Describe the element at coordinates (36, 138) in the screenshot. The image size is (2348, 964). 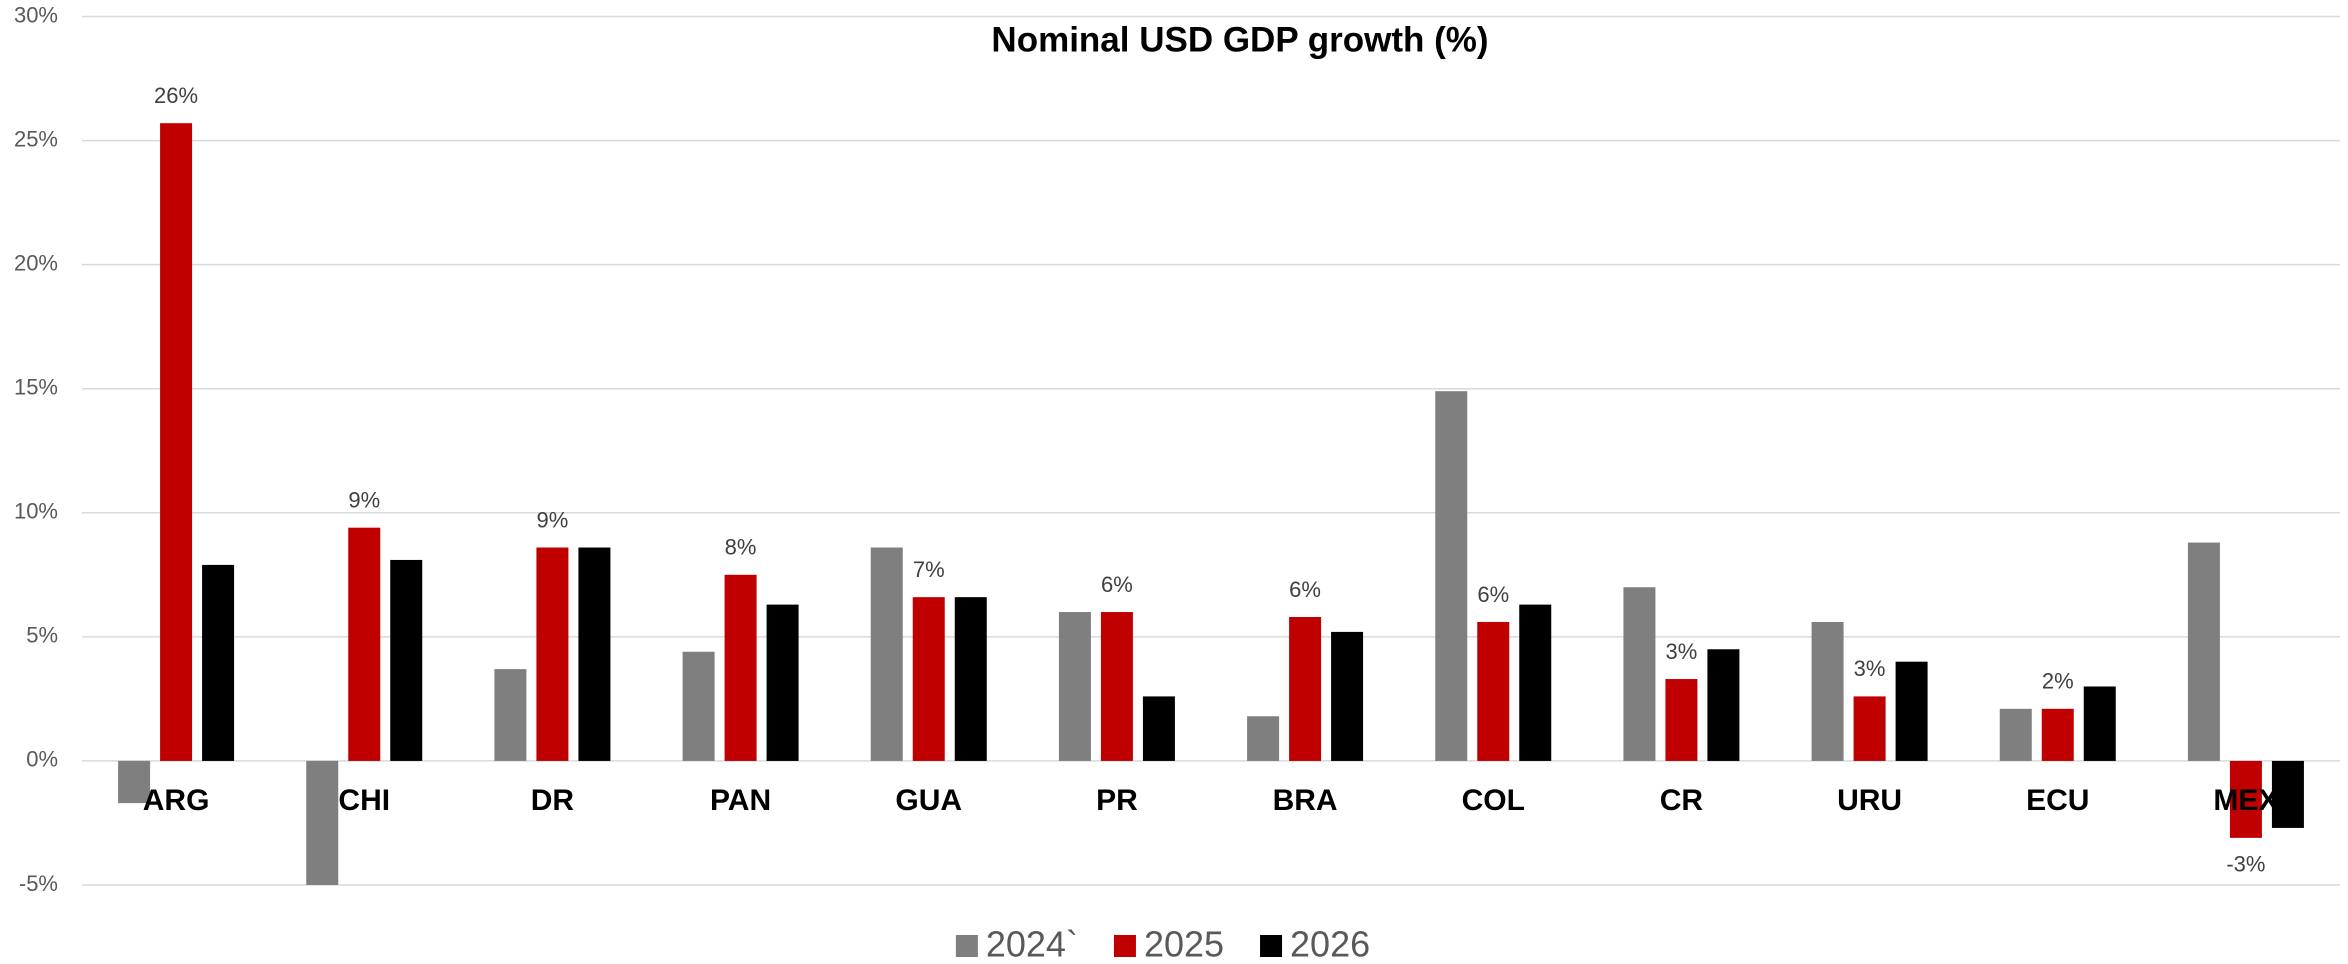
I see `y-tick-label: 25%` at that location.